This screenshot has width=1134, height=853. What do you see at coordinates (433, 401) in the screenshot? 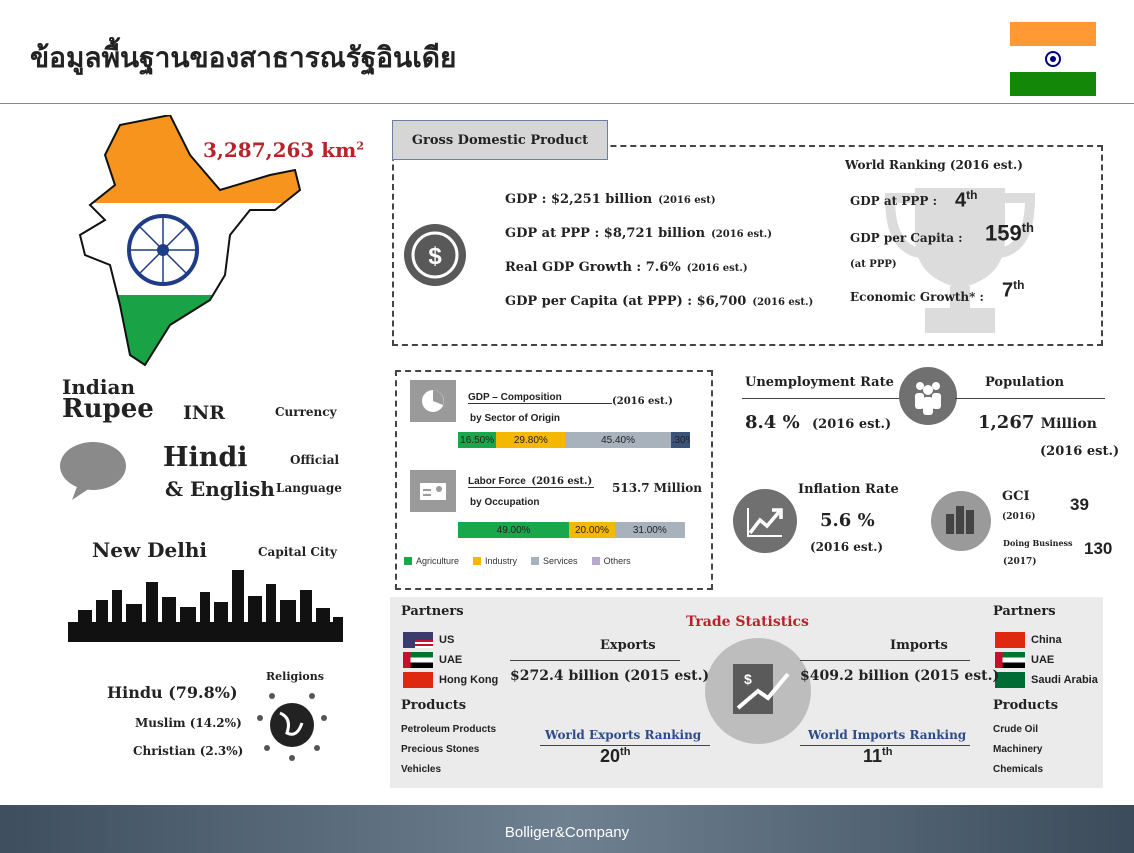
I see `pie-icon` at bounding box center [433, 401].